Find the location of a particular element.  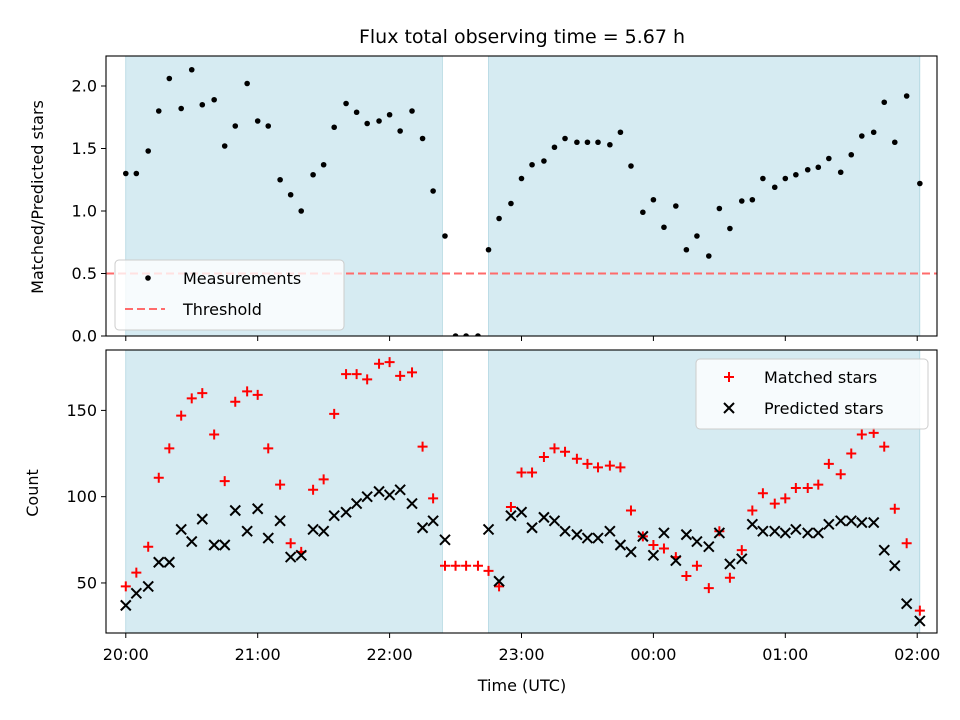

y-tick-label: 150 is located at coordinates (81, 410).